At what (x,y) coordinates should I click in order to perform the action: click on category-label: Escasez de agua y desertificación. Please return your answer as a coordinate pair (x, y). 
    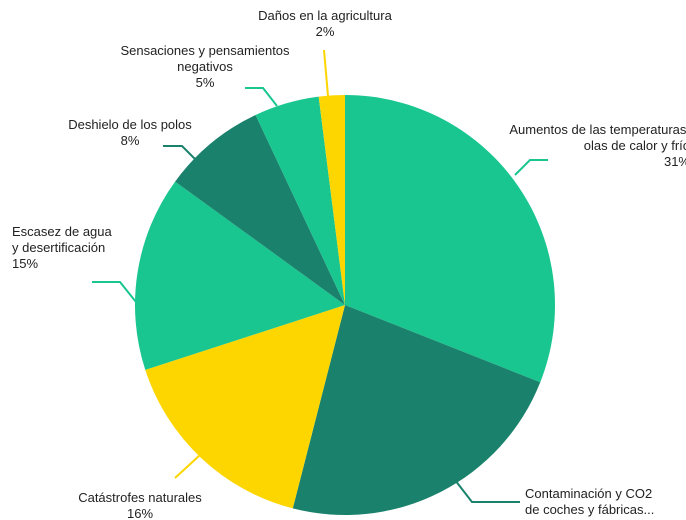
    Looking at the image, I should click on (62, 239).